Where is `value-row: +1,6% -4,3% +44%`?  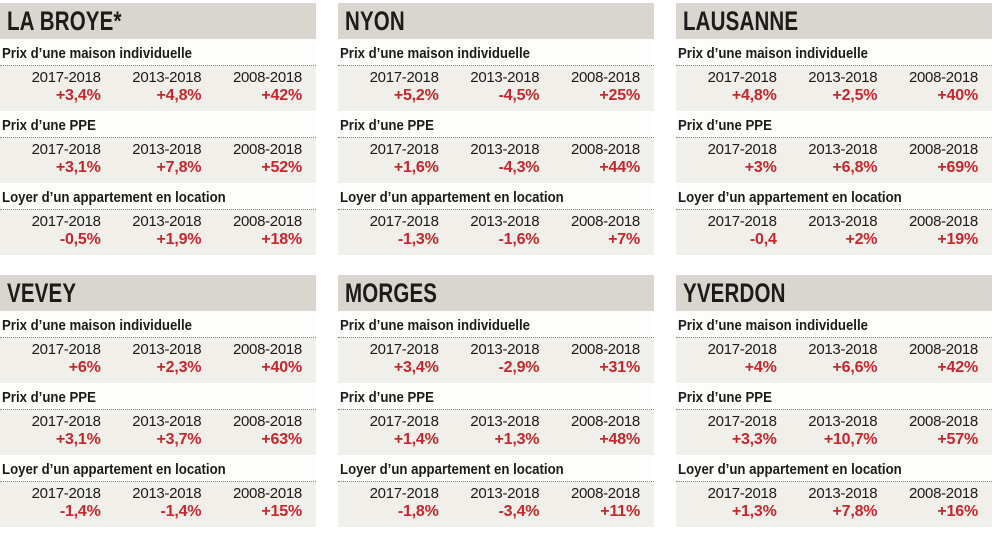
value-row: +1,6% -4,3% +44% is located at coordinates (489, 167).